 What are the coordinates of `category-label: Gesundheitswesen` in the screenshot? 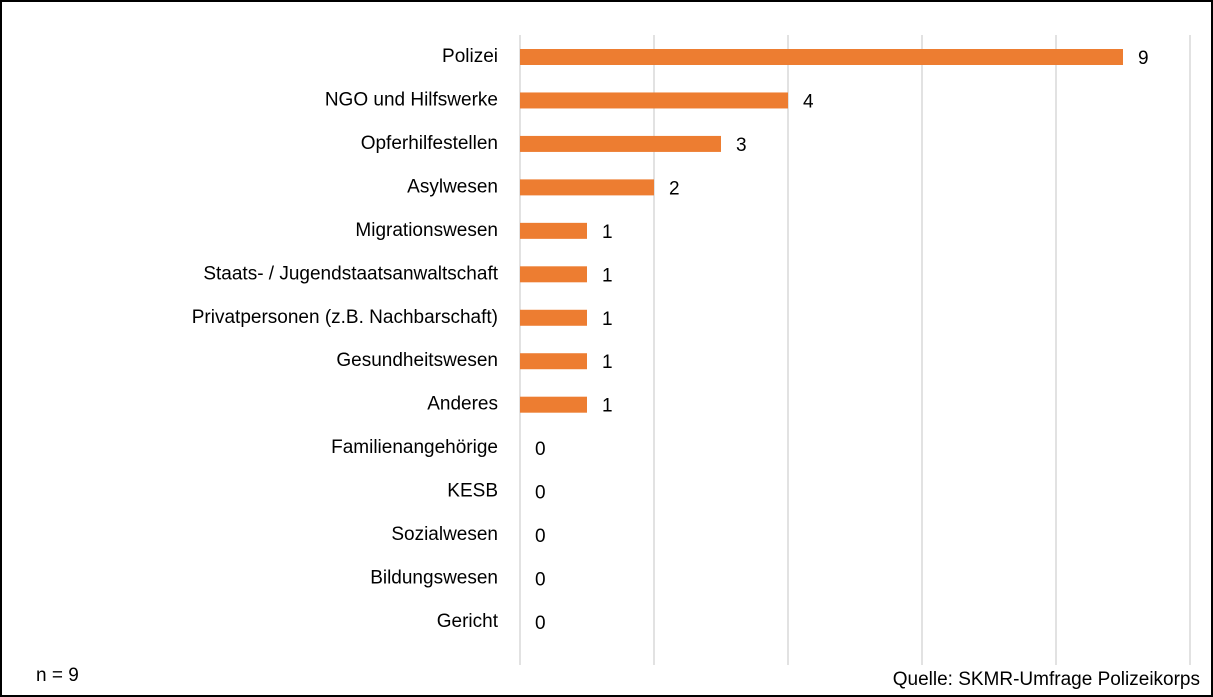 It's located at (417, 360).